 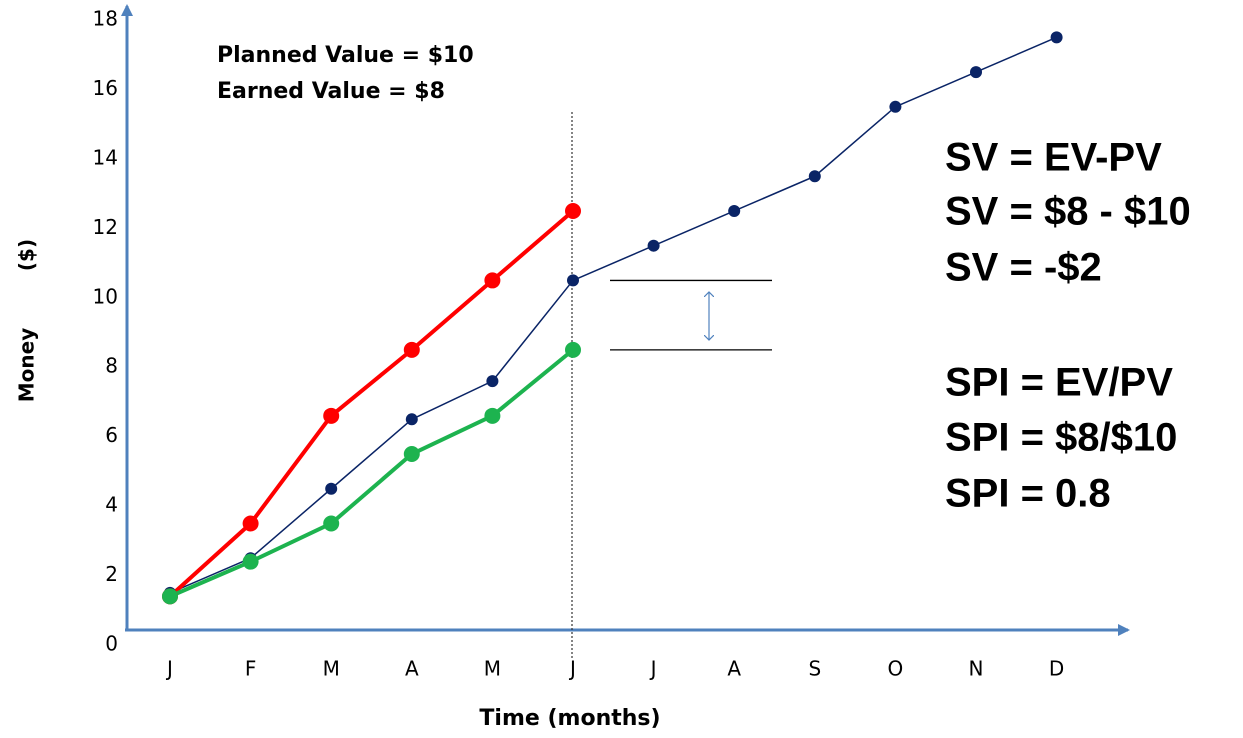 I want to click on y-axis-label: Money, so click(x=27, y=365).